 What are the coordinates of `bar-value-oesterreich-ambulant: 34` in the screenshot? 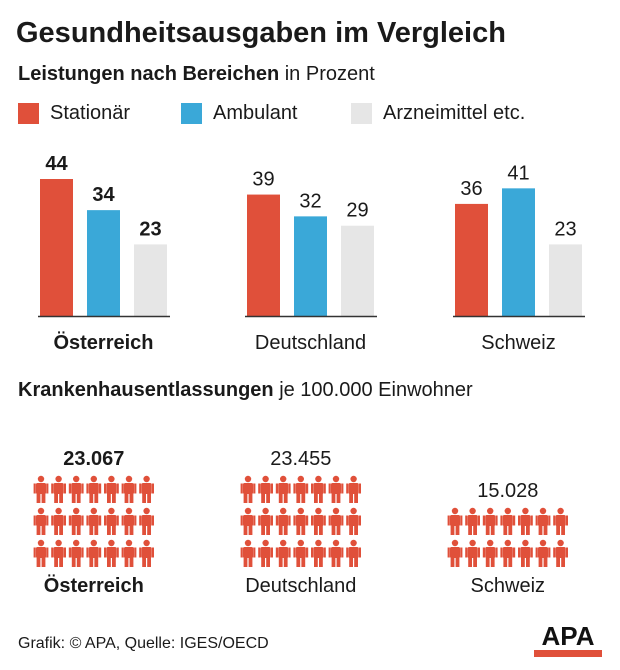 It's located at (103, 195).